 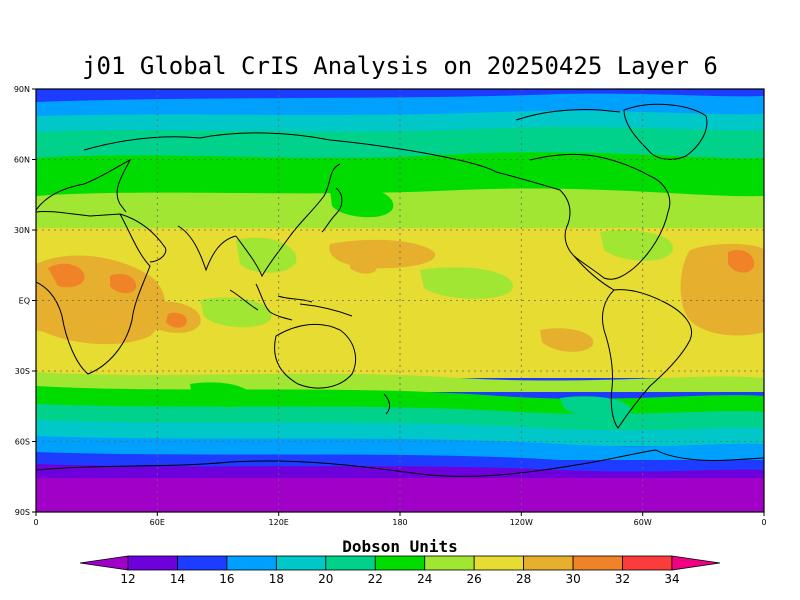 What do you see at coordinates (22, 230) in the screenshot?
I see `lat-label: 30N` at bounding box center [22, 230].